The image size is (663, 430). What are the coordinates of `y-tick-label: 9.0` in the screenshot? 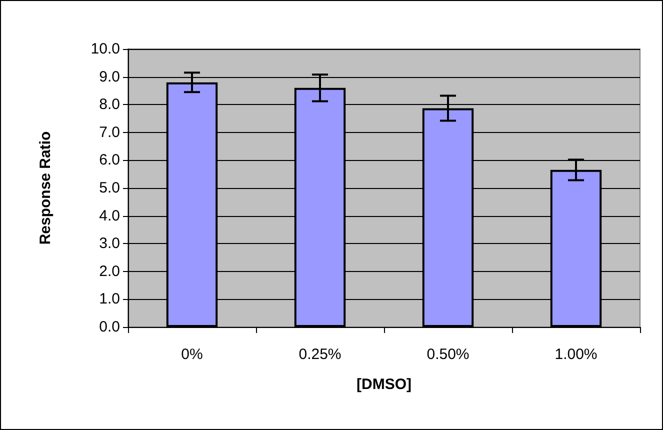 It's located at (109, 77).